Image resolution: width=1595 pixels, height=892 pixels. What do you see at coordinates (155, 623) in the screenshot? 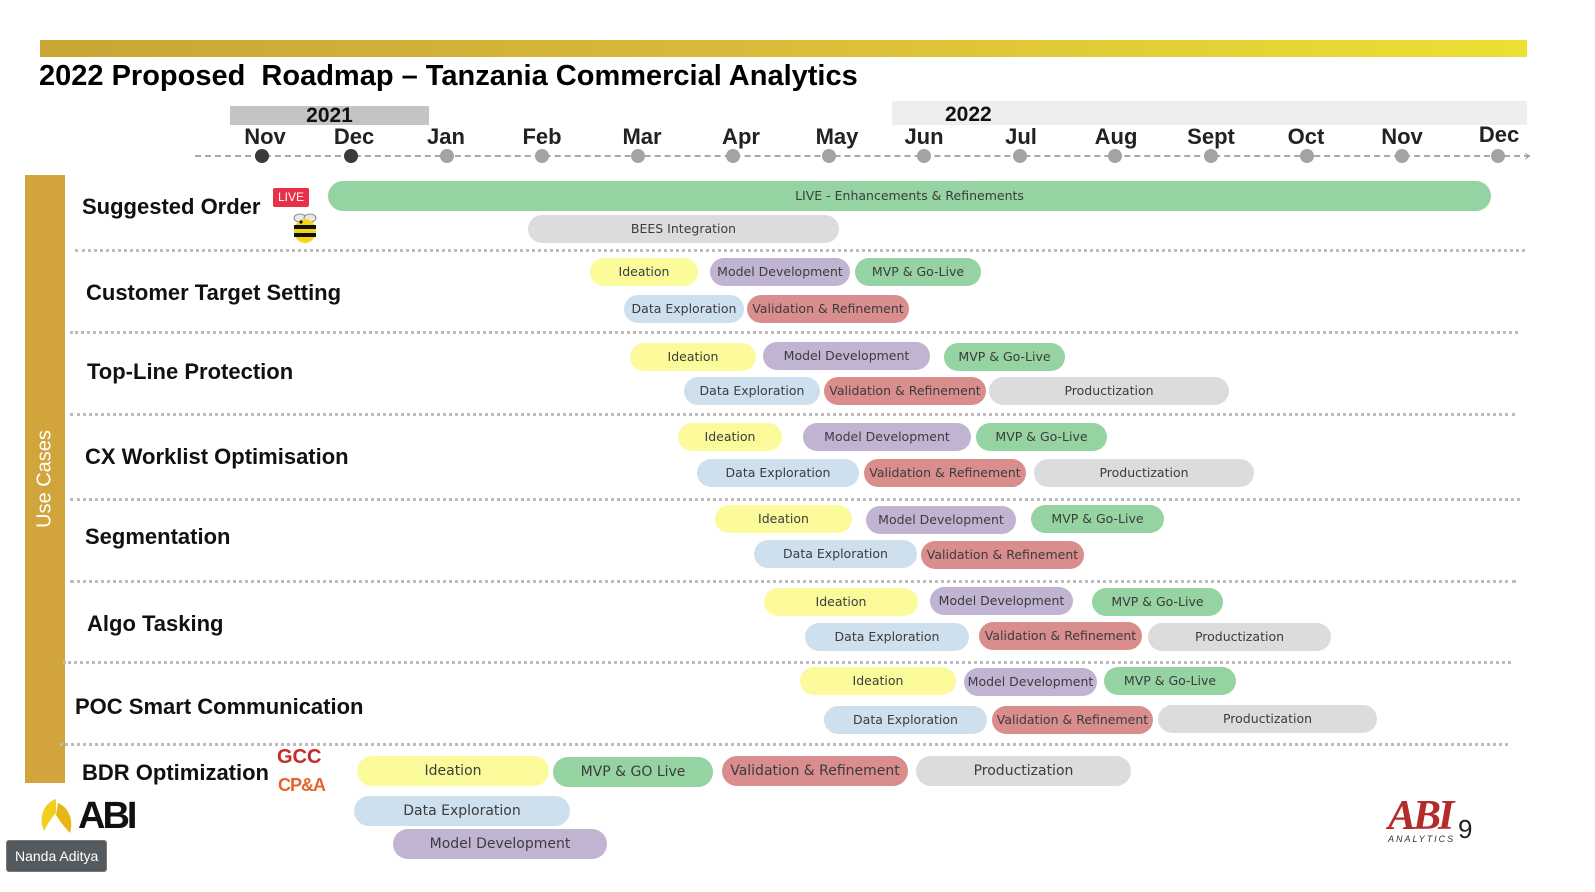
I see `row-label-algo-tasking: Algo Tasking` at bounding box center [155, 623].